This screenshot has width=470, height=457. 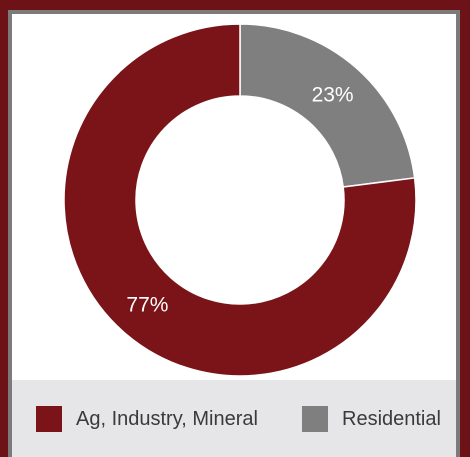 What do you see at coordinates (391, 418) in the screenshot?
I see `legend-label-residential: Residential` at bounding box center [391, 418].